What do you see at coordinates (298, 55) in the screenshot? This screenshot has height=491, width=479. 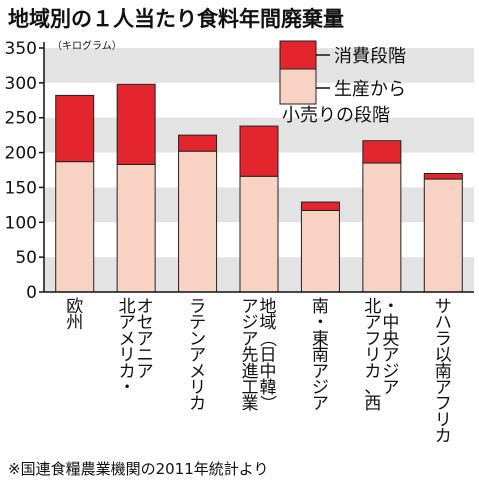 I see `legend-swatch-consumption` at bounding box center [298, 55].